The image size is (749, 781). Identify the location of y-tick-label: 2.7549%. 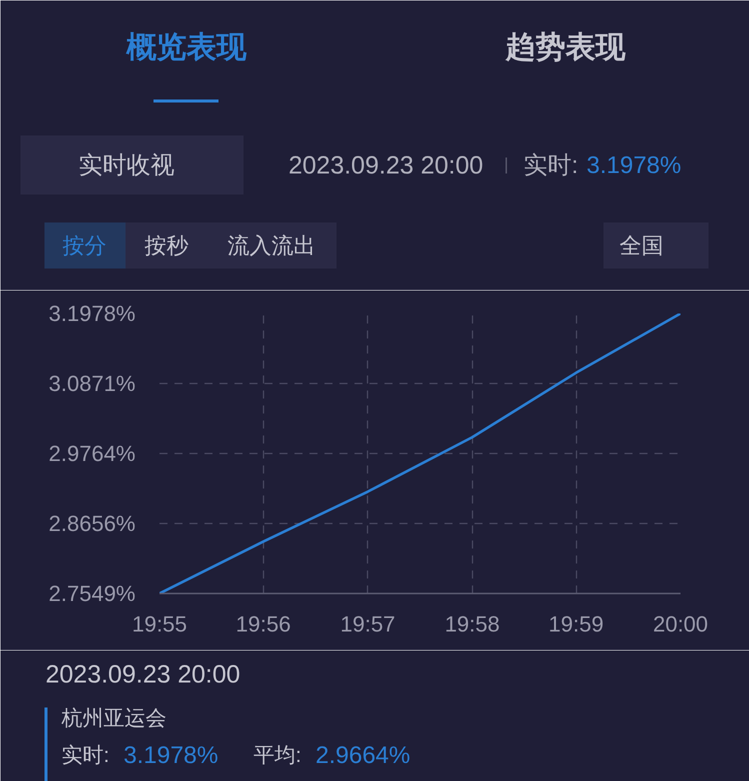
(92, 593).